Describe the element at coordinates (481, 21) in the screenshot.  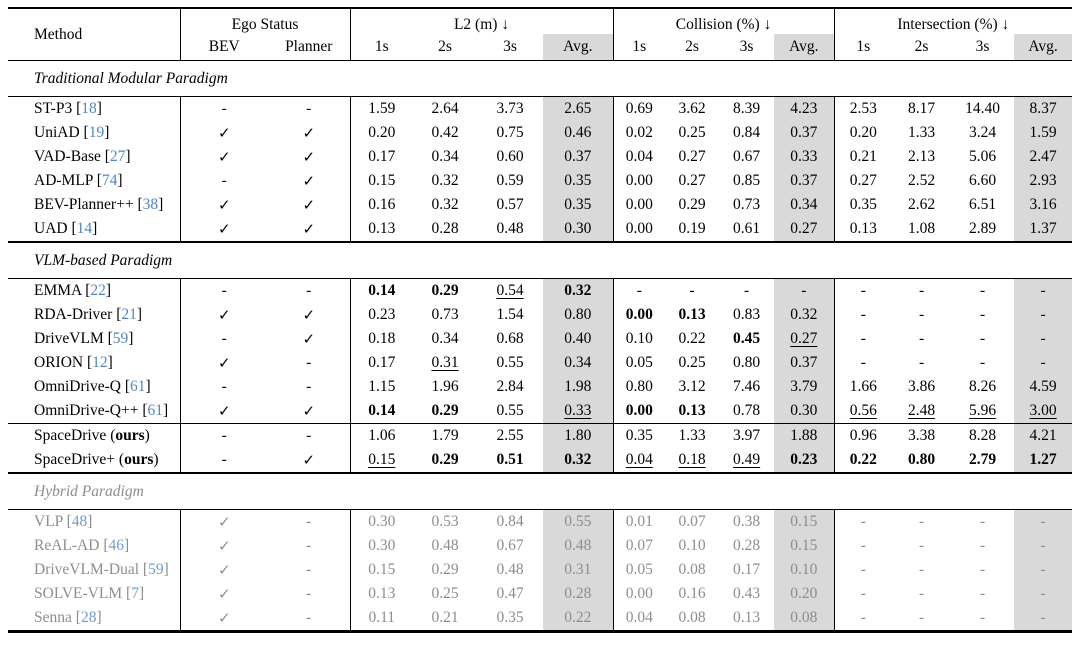
I see `l2-group-header: L2 (m) ↓` at that location.